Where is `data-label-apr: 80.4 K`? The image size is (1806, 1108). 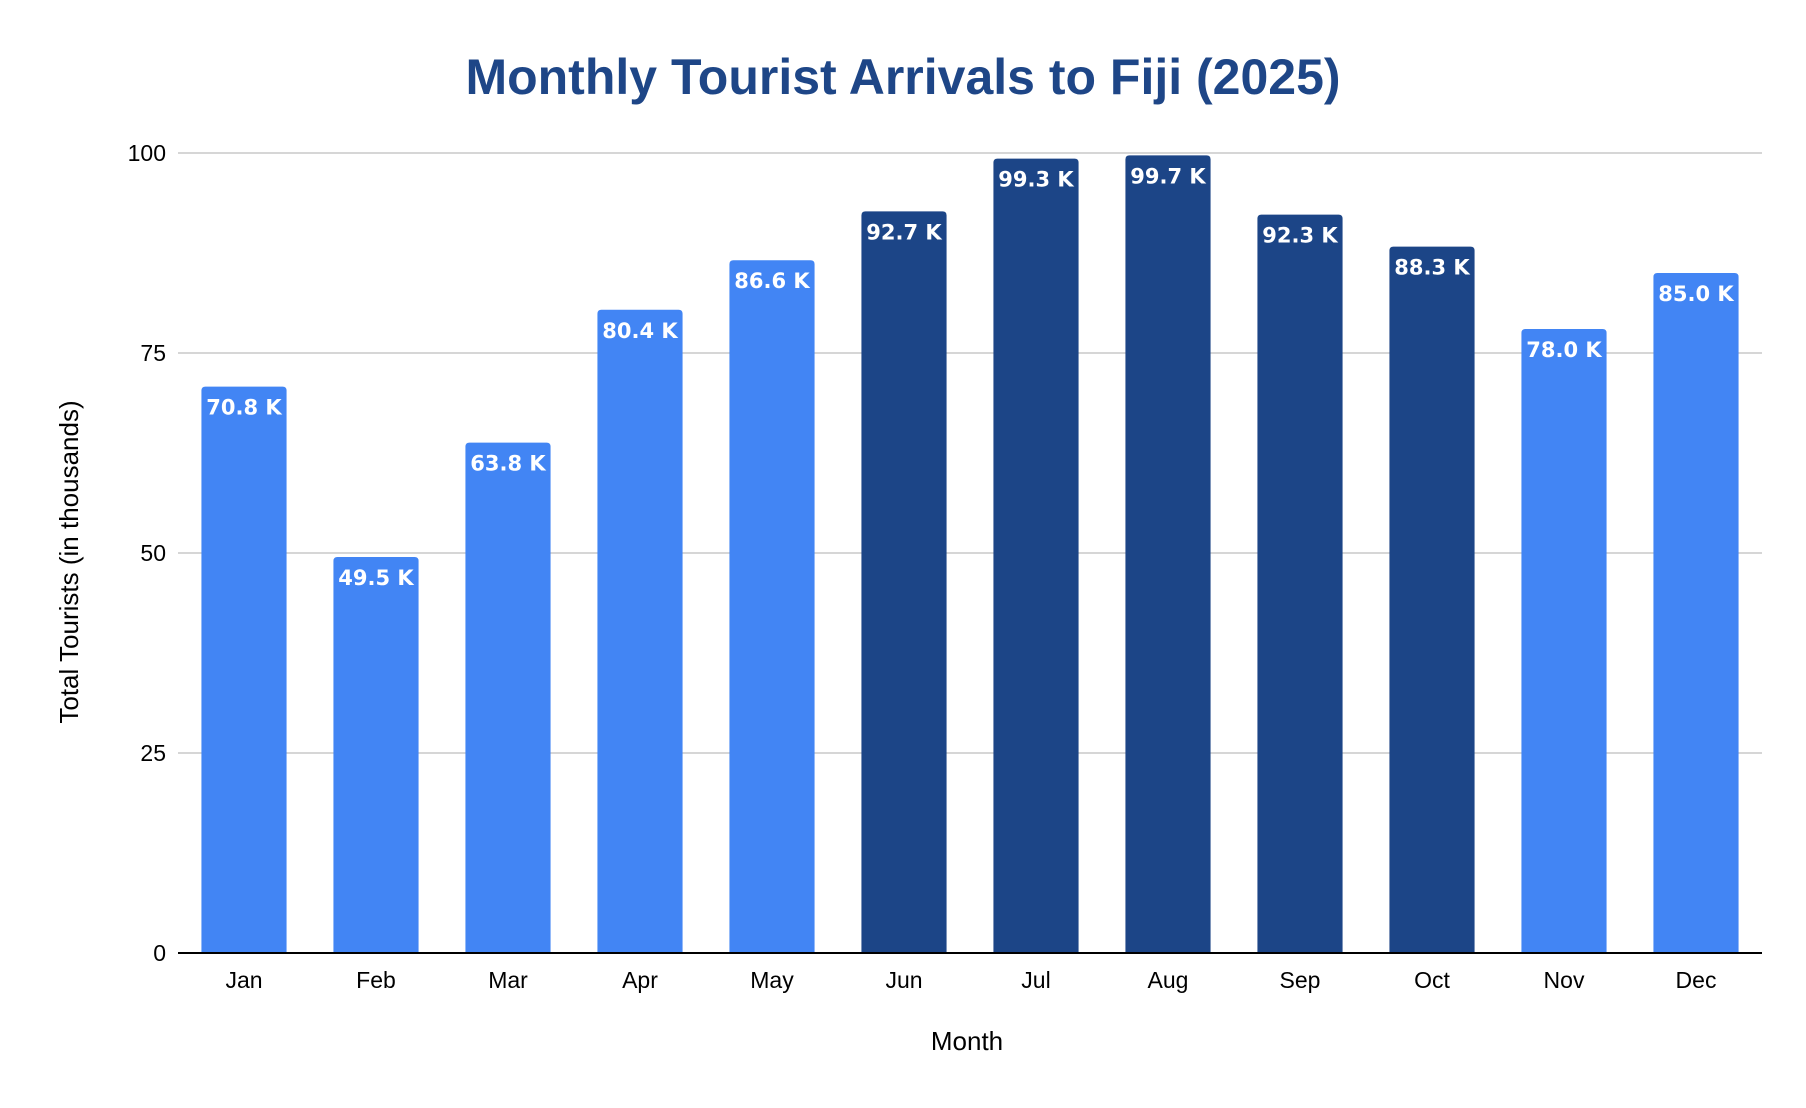
data-label-apr: 80.4 K is located at coordinates (640, 331).